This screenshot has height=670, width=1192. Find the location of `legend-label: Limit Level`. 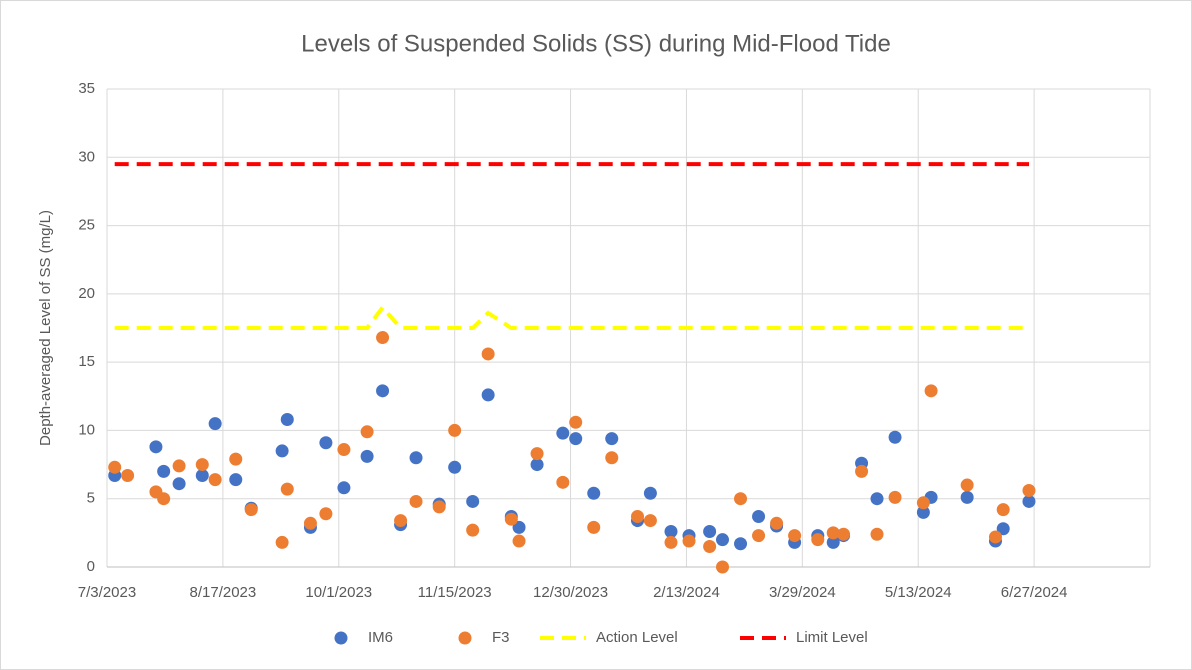

legend-label: Limit Level is located at coordinates (832, 637).